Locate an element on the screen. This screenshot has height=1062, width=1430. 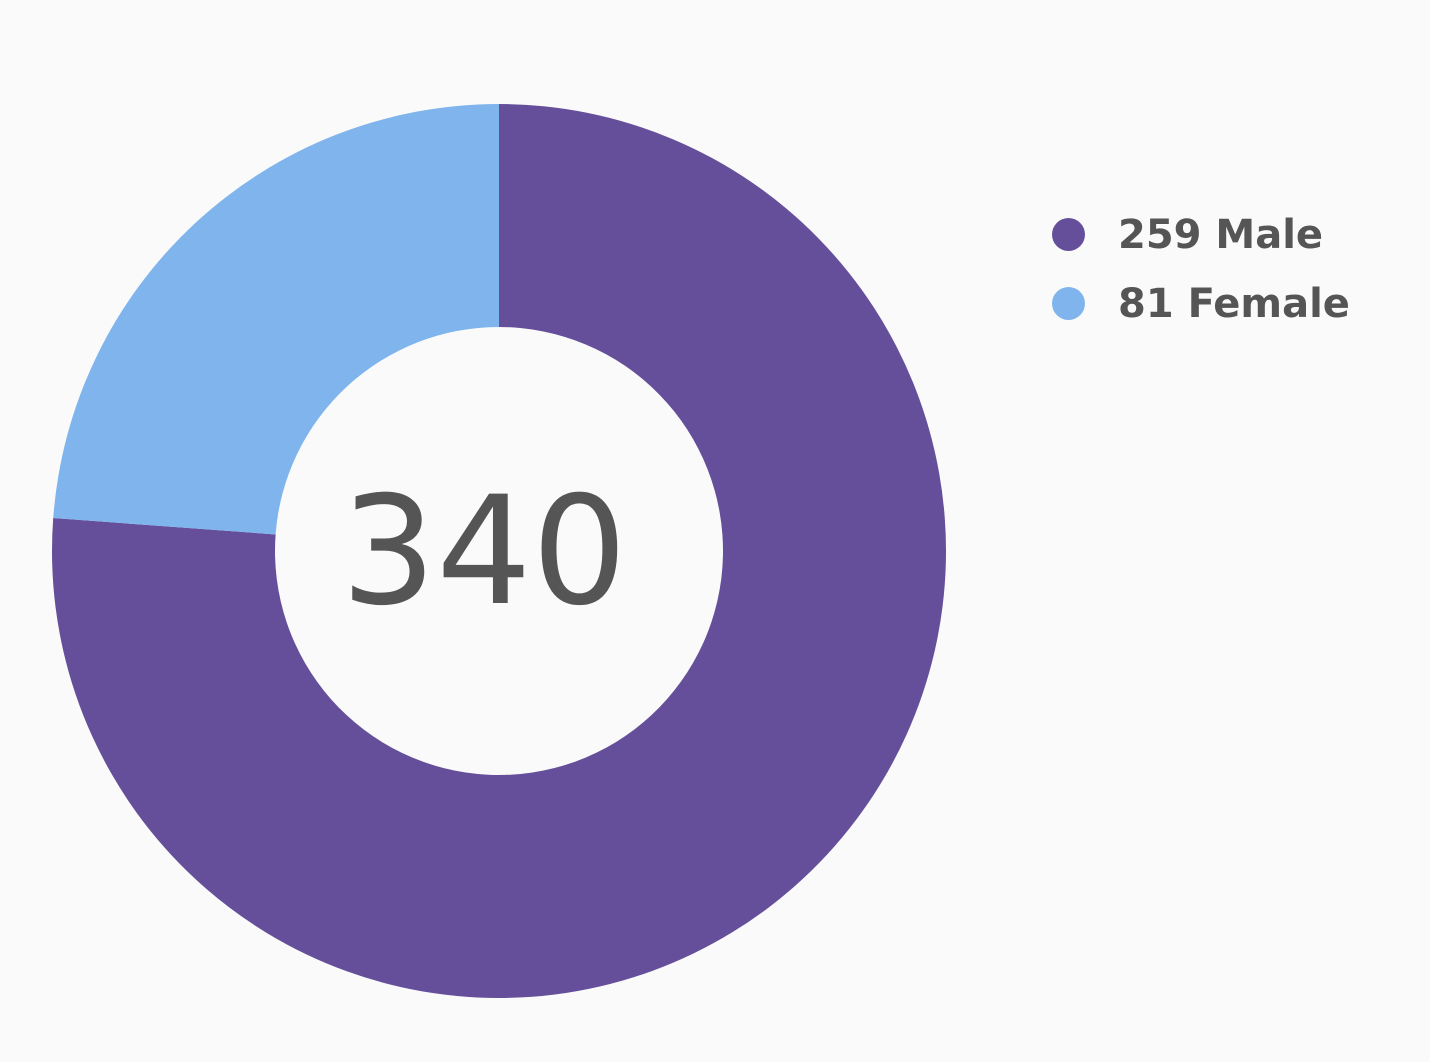
legend-item-male: 259 Male is located at coordinates (1201, 234).